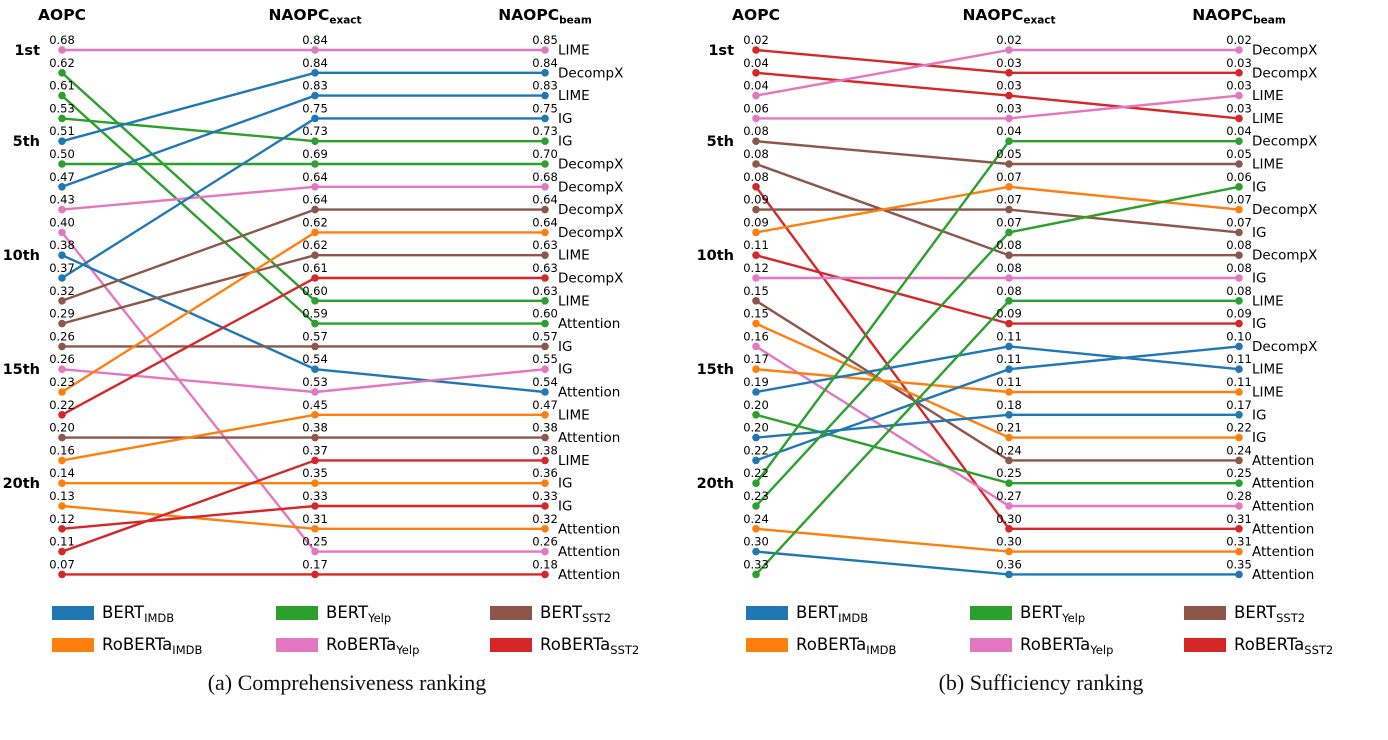 The width and height of the screenshot is (1388, 740). What do you see at coordinates (721, 51) in the screenshot?
I see `rank-tick: 1st` at bounding box center [721, 51].